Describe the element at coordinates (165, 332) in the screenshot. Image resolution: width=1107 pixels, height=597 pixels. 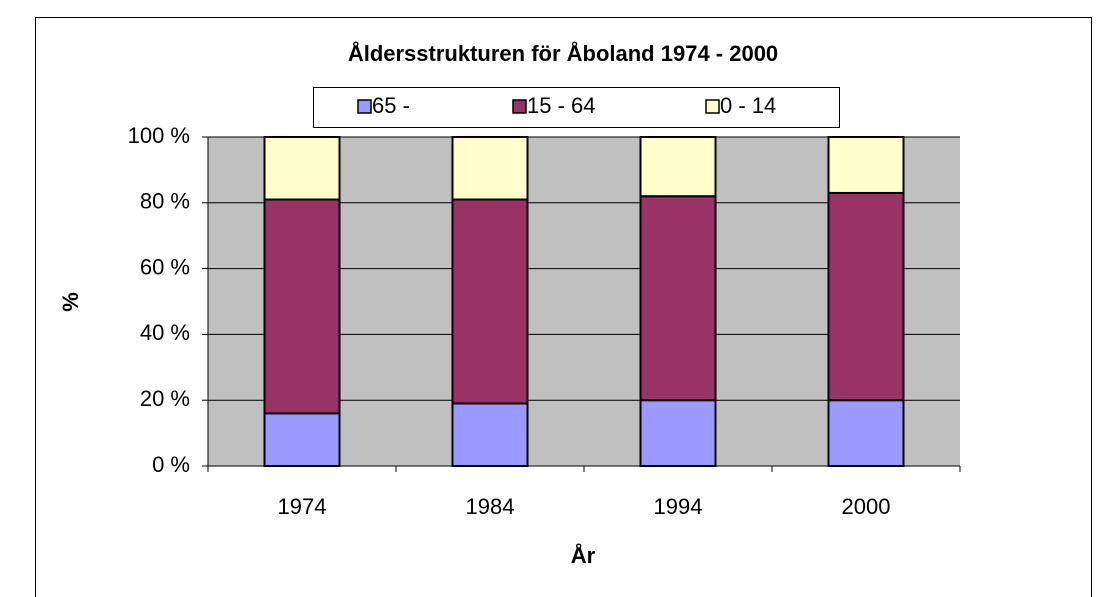
I see `y-tick-label: 40 %` at that location.